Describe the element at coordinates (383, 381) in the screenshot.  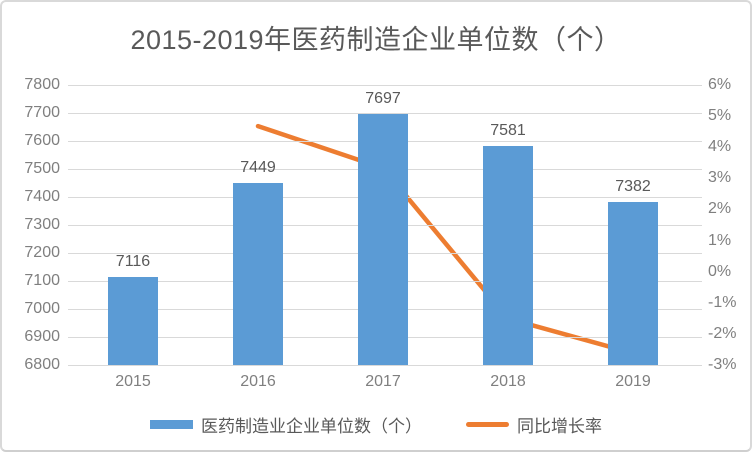
I see `category-label: 2017` at that location.